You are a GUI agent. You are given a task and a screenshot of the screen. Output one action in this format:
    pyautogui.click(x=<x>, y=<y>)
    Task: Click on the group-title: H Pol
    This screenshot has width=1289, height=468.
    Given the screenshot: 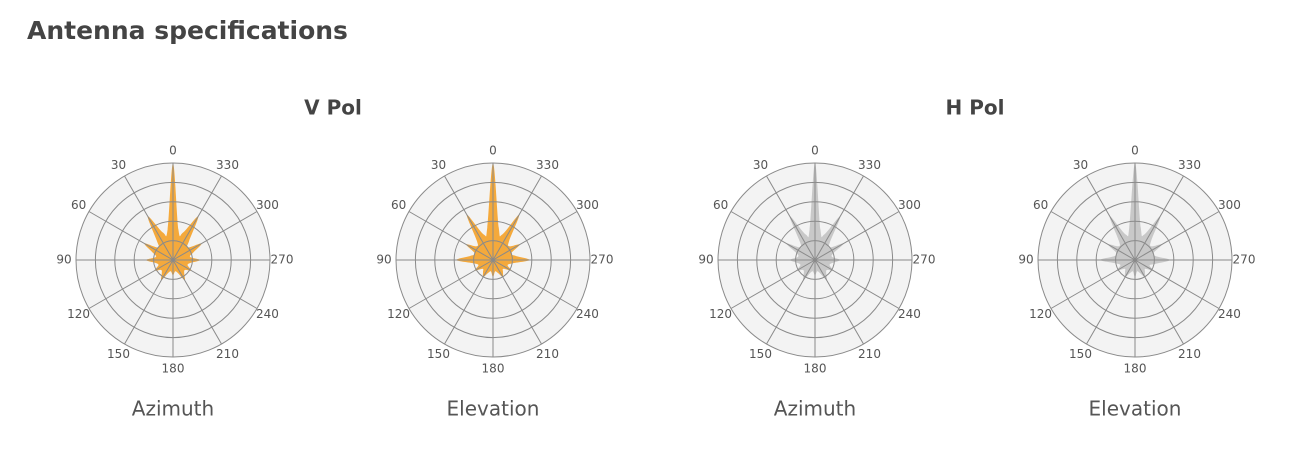 What is the action you would take?
    pyautogui.click(x=975, y=108)
    